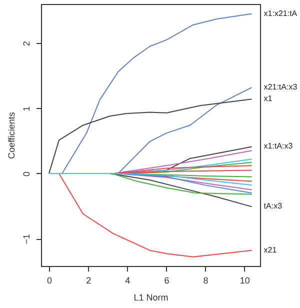 The width and height of the screenshot is (300, 308). What do you see at coordinates (49, 281) in the screenshot?
I see `x-tick-label: 0` at bounding box center [49, 281].